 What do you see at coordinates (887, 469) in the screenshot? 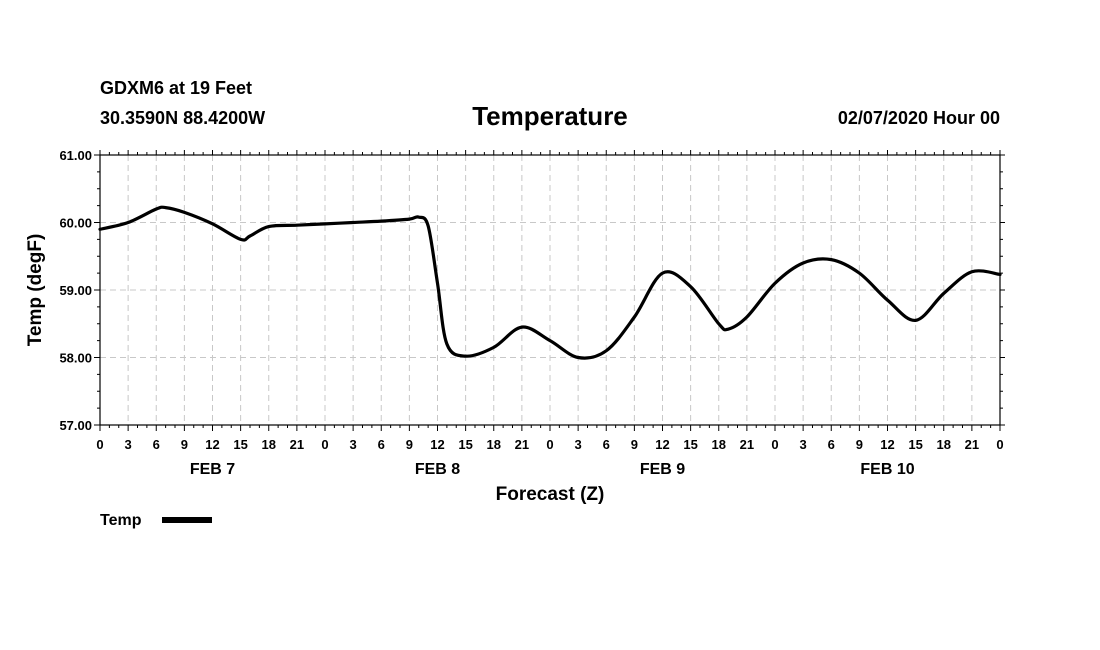
I see `day-label: FEB 10` at bounding box center [887, 469].